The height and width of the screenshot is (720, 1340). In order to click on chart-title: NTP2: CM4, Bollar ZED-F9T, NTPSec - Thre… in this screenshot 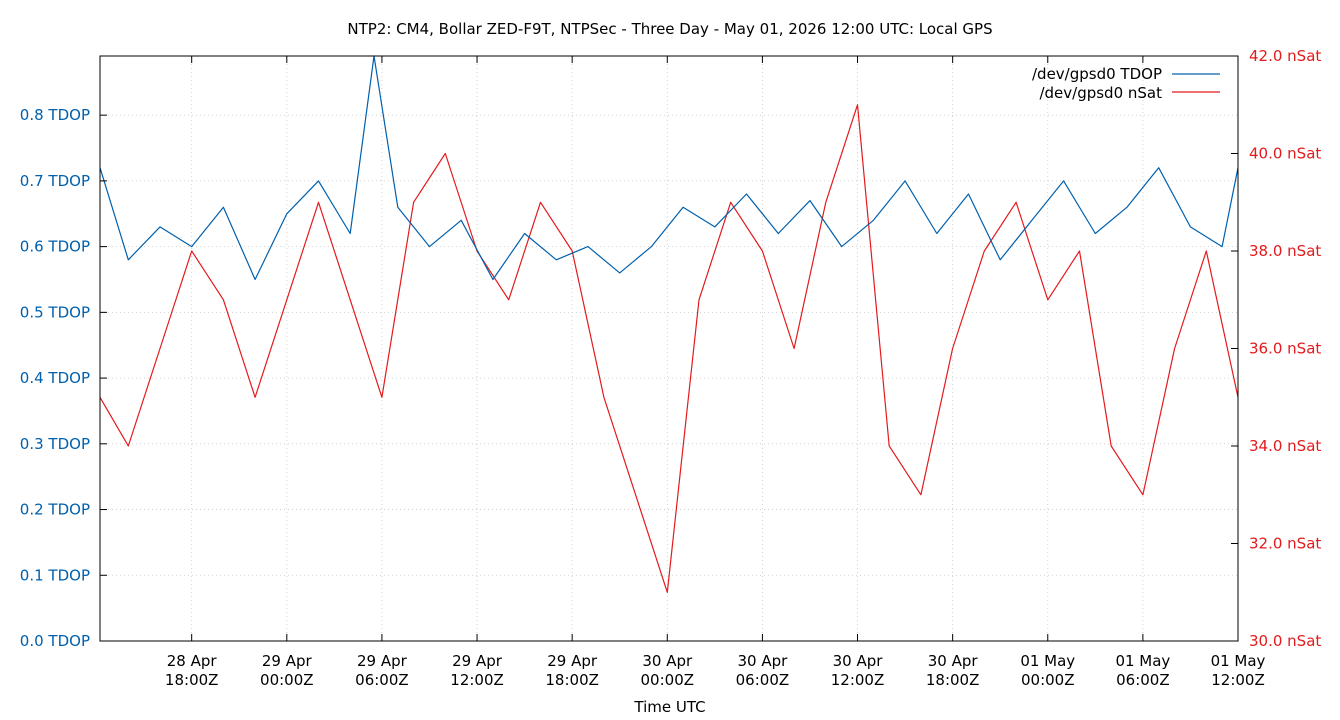, I will do `click(669, 29)`.